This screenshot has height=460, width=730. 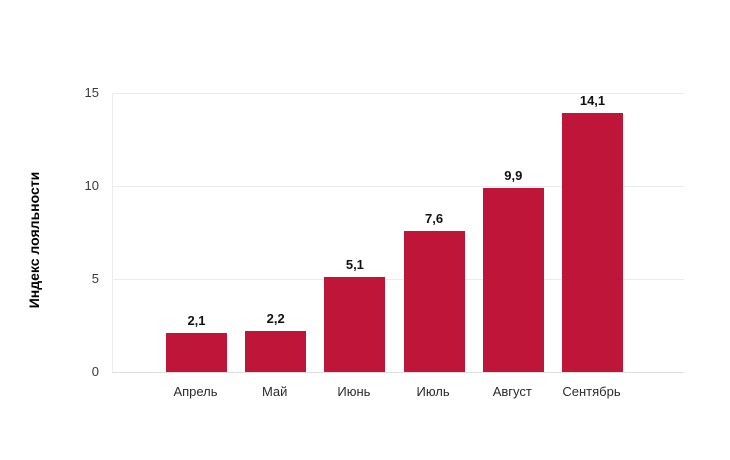 I want to click on bar-group-Апрель: 2,1, so click(x=196, y=232).